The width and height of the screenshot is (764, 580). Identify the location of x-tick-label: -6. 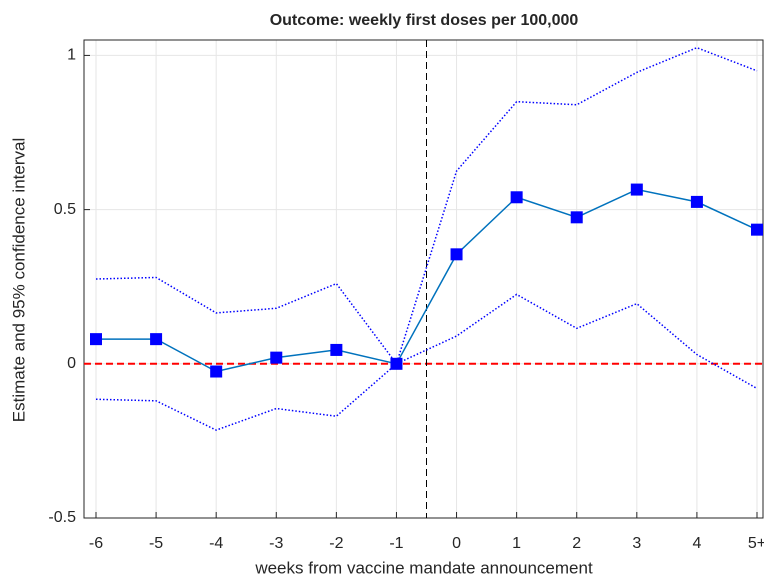
(96, 543).